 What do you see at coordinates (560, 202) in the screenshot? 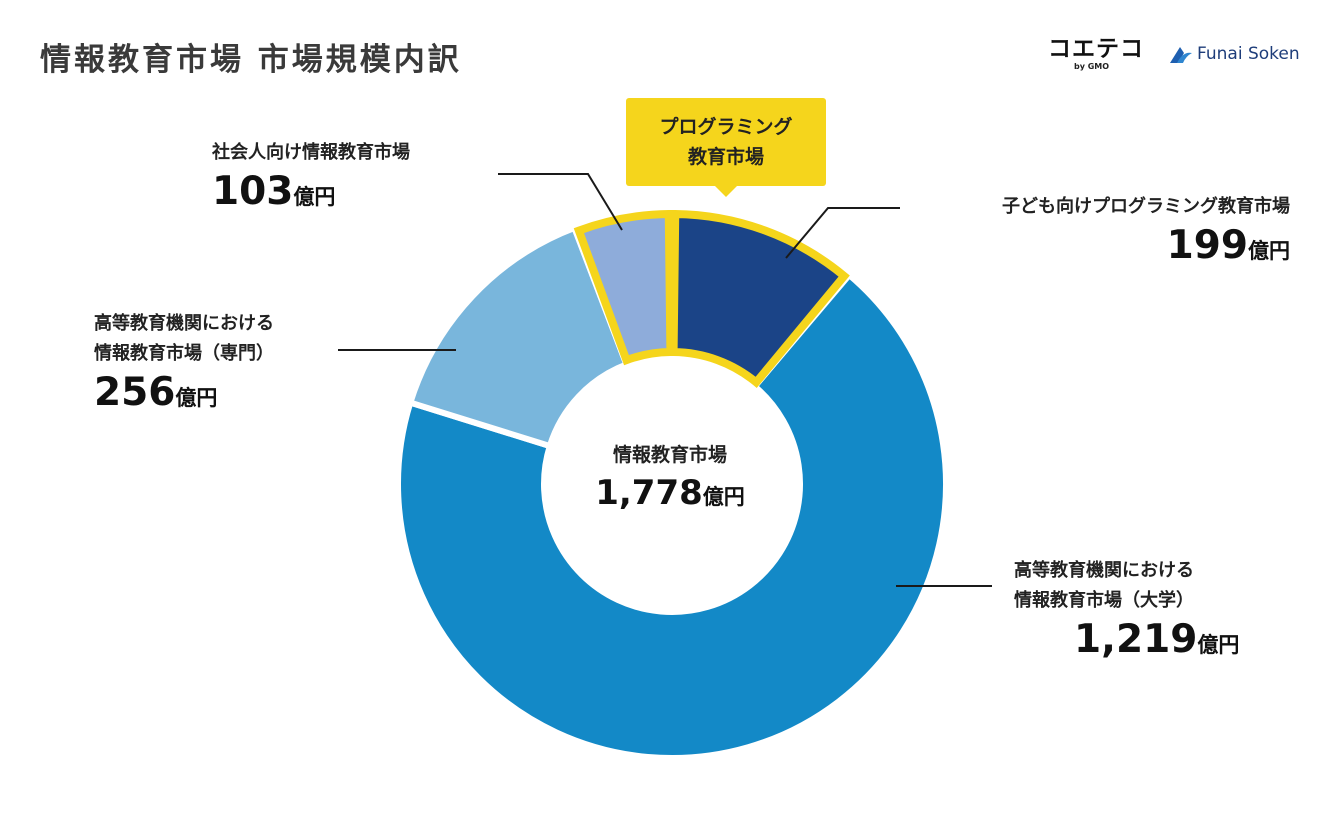
I see `leader-adult` at bounding box center [560, 202].